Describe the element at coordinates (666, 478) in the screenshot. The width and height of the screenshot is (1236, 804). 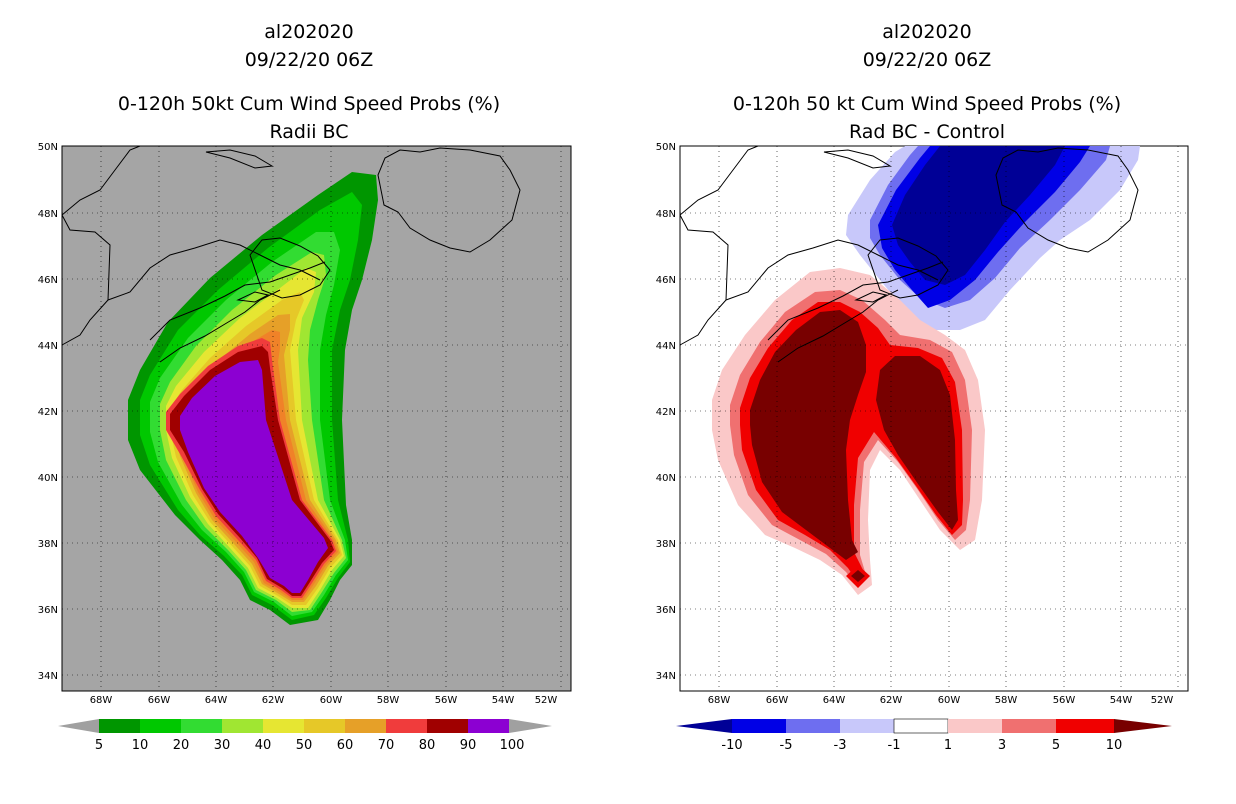
I see `right-lat-label: 40N` at that location.